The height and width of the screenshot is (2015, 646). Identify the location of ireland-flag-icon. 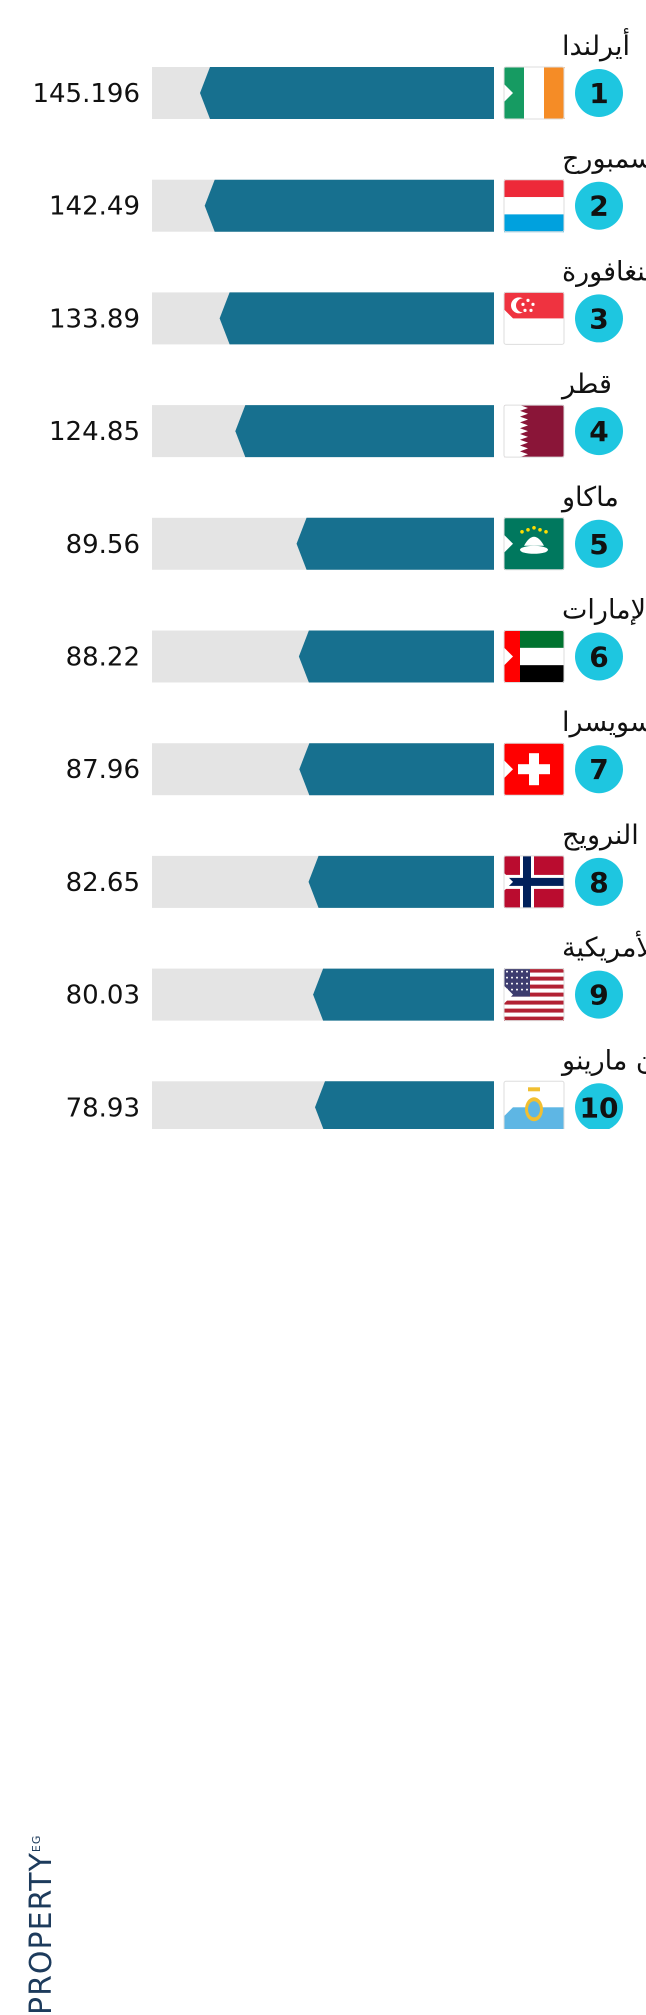
(534, 93).